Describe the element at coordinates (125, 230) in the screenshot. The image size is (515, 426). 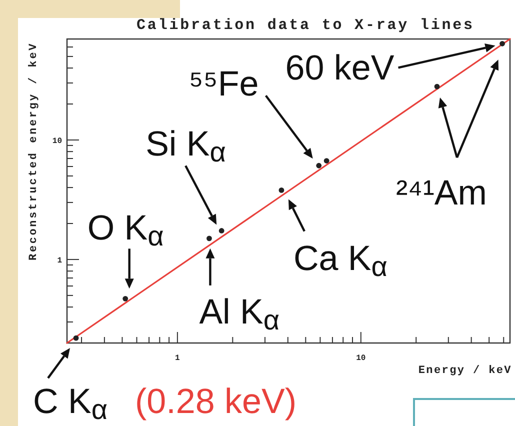
I see `annotation: O K$_{α}$` at that location.